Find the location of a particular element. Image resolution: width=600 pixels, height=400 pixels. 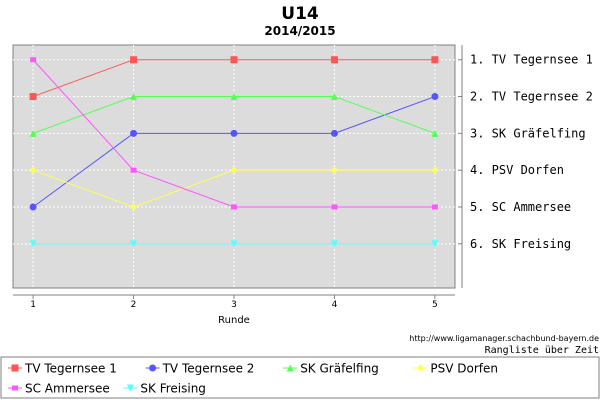

legend-box is located at coordinates (300, 377).